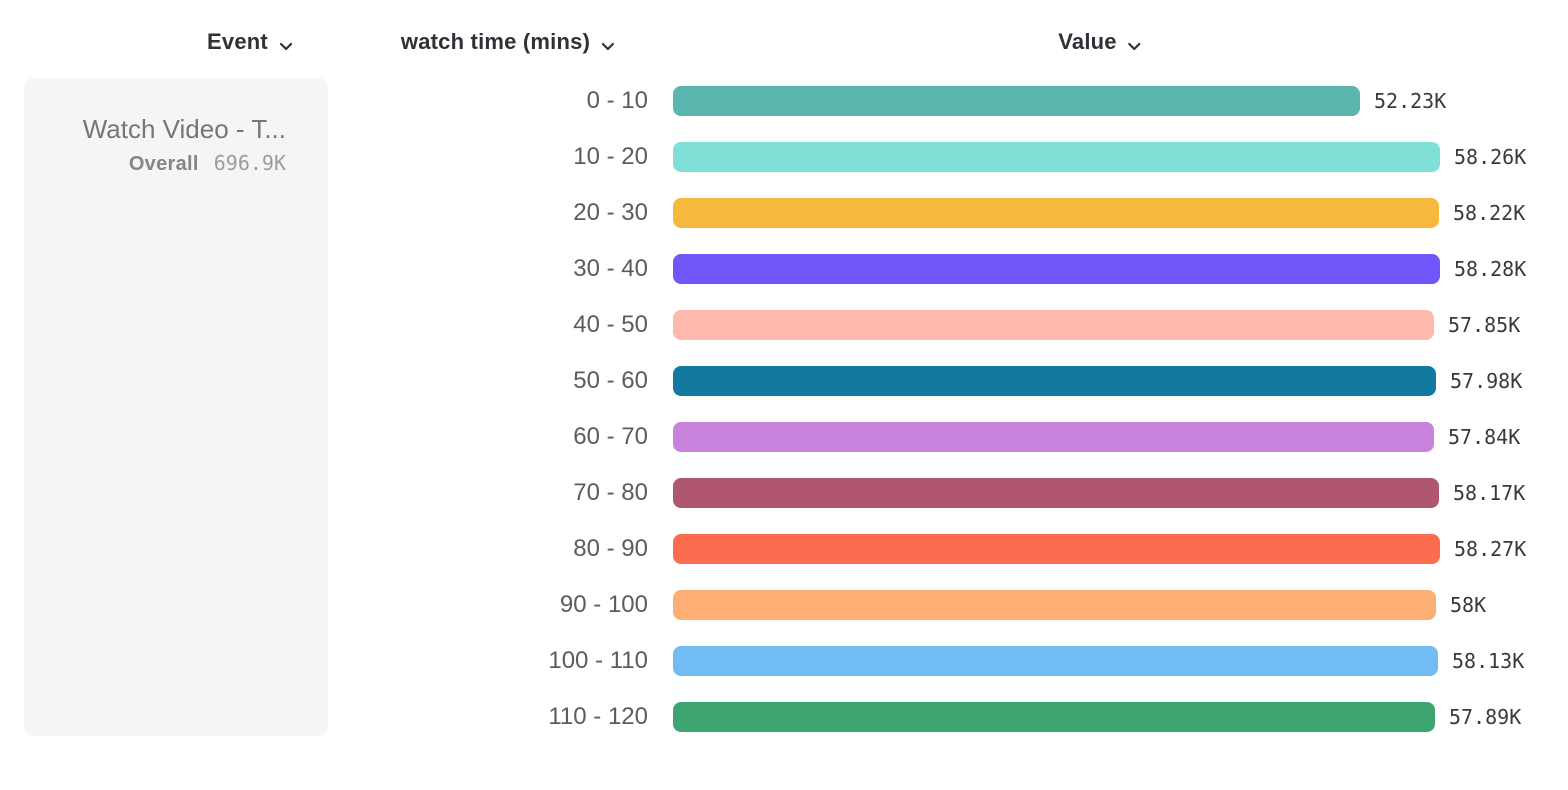 The width and height of the screenshot is (1568, 790). What do you see at coordinates (1489, 493) in the screenshot?
I see `bar-value-label: 58.17K` at bounding box center [1489, 493].